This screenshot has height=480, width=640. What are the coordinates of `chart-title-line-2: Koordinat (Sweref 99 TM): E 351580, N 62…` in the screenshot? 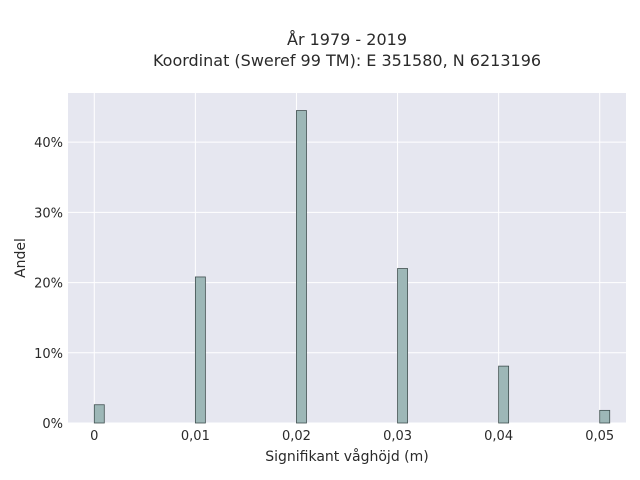 It's located at (347, 60).